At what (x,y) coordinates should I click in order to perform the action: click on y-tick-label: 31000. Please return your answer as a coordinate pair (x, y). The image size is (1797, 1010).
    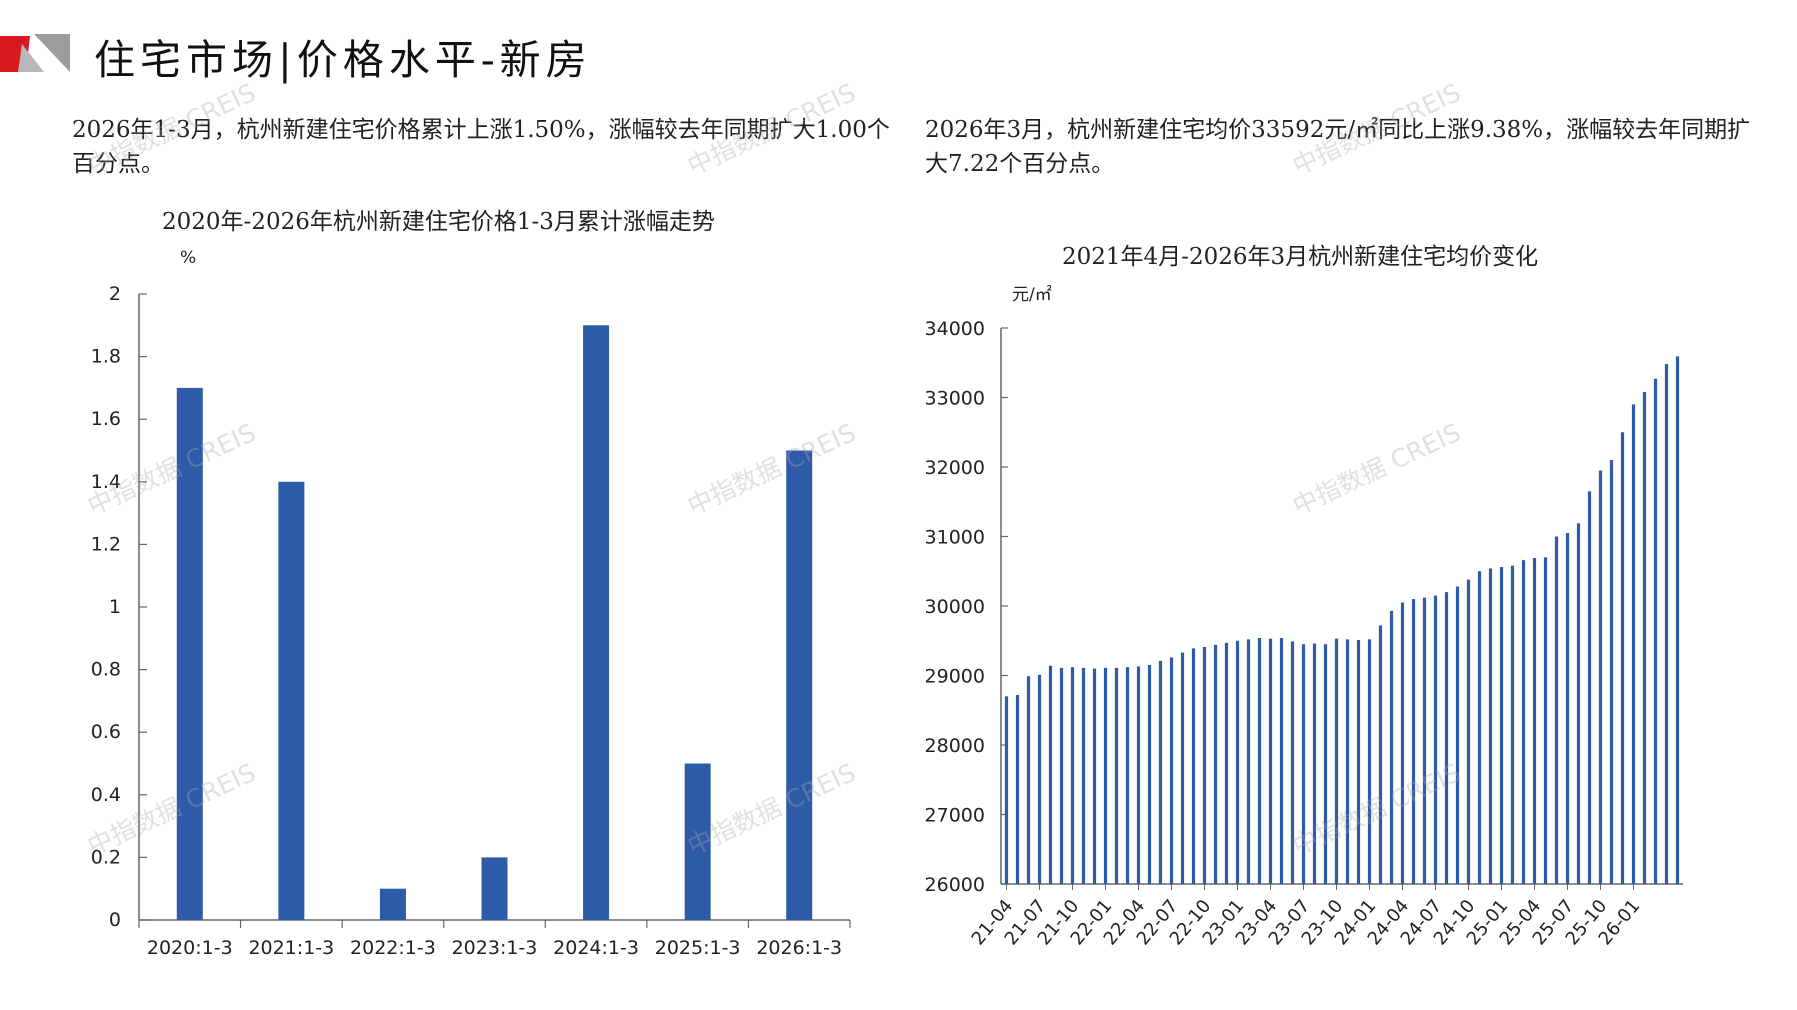
    Looking at the image, I should click on (955, 538).